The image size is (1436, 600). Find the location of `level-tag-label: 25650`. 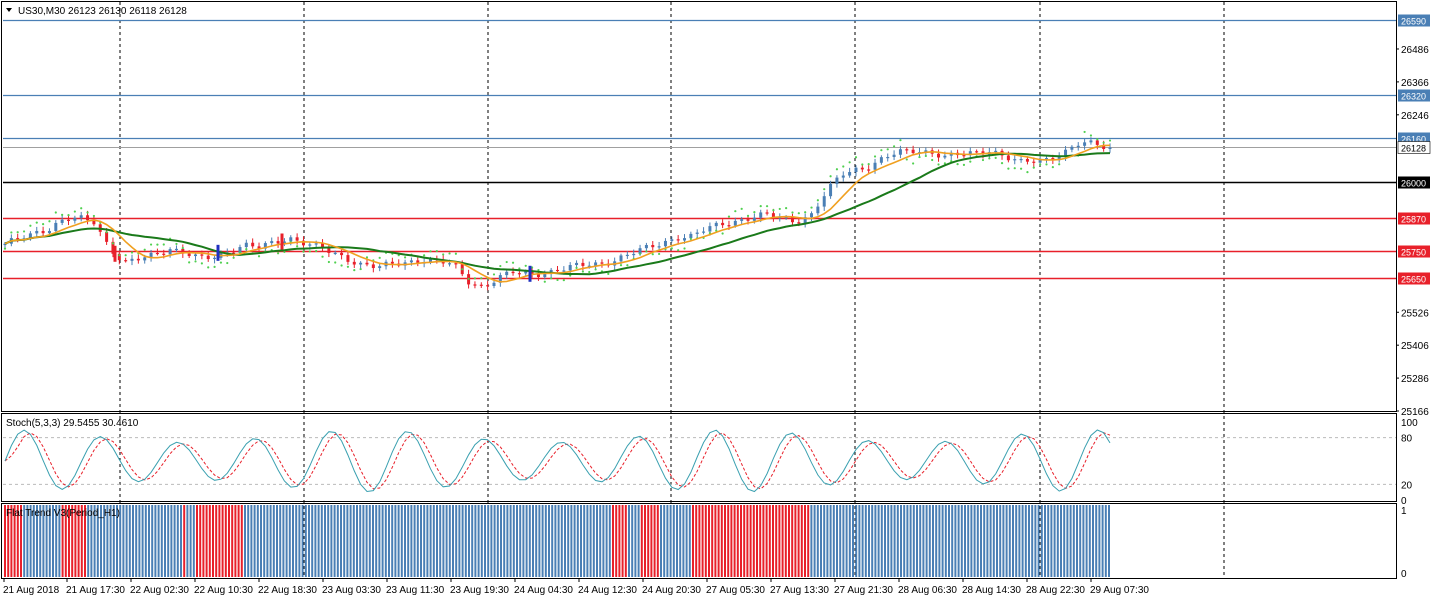

level-tag-label: 25650 is located at coordinates (1413, 280).